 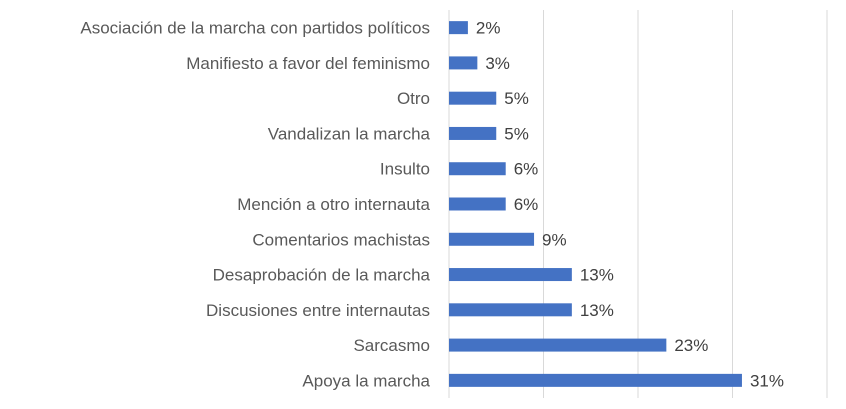 What do you see at coordinates (308, 63) in the screenshot?
I see `category-label: Manifiesto a favor del feminismo` at bounding box center [308, 63].